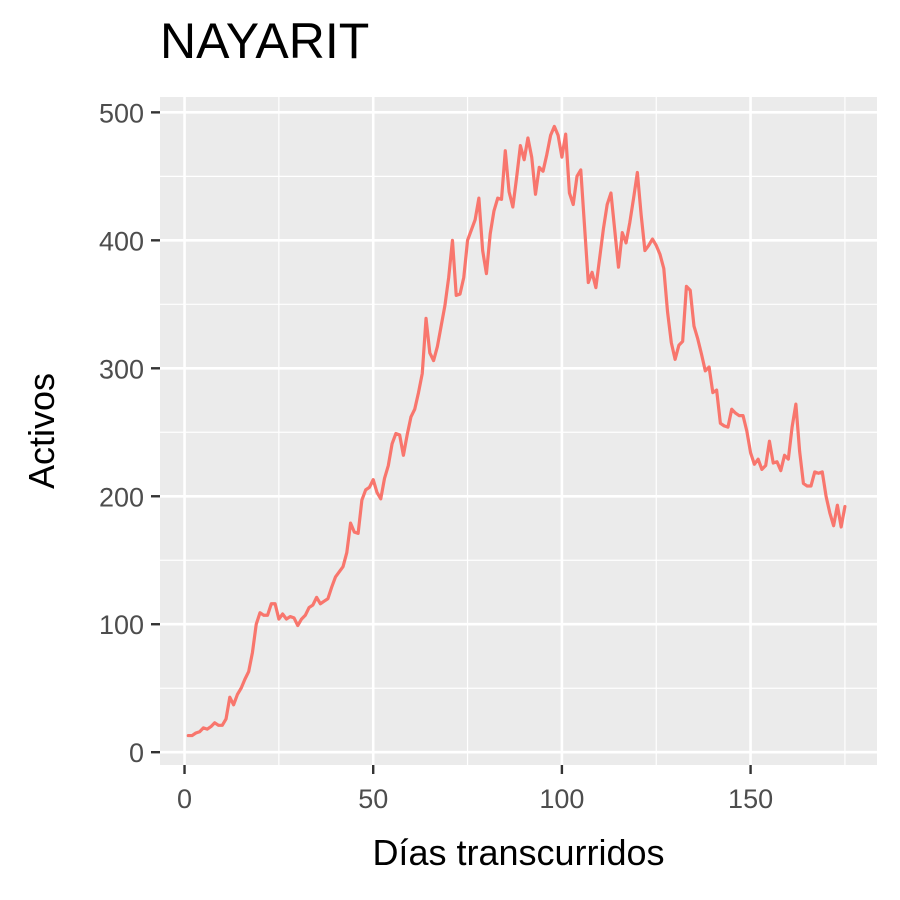 Image resolution: width=900 pixels, height=900 pixels. Describe the element at coordinates (518, 852) in the screenshot. I see `x-axis-title: Días transcurridos` at that location.